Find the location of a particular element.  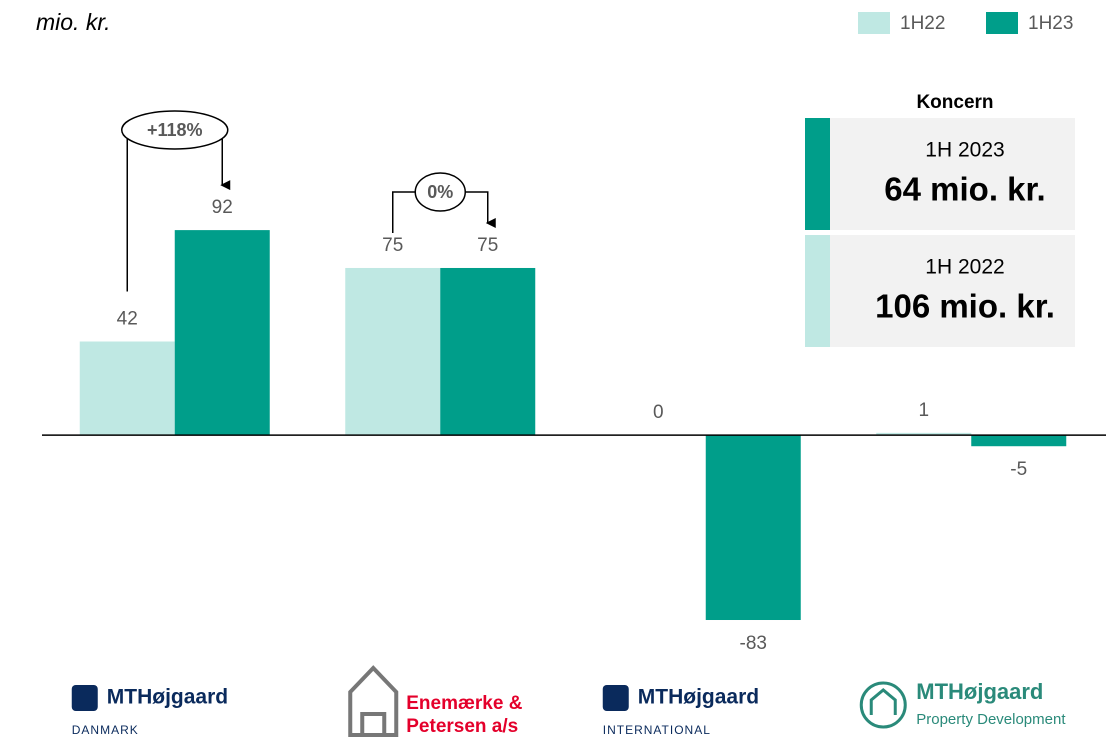

value-label: 1 is located at coordinates (923, 410).